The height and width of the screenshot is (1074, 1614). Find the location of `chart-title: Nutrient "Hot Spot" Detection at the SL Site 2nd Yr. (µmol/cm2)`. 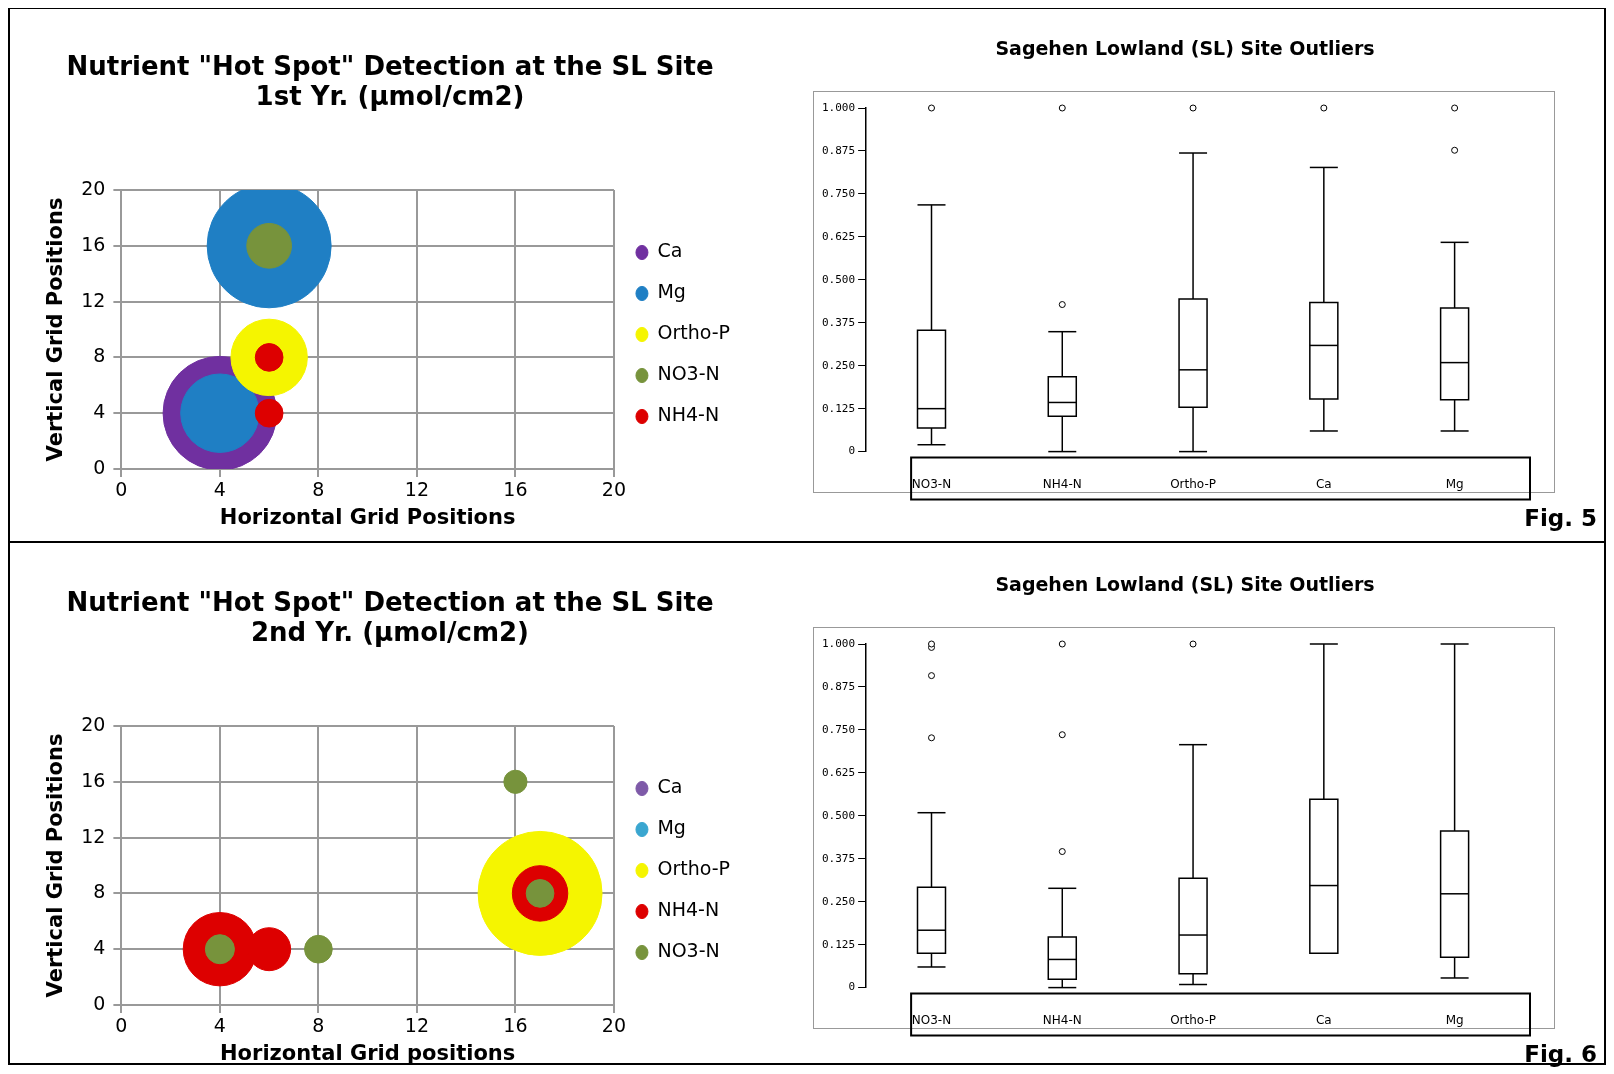

chart-title: Nutrient "Hot Spot" Detection at the SL Site 2nd Yr. (µmol/cm2) is located at coordinates (390, 617).